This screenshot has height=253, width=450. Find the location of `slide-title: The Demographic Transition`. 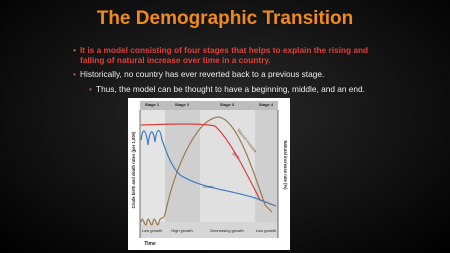

slide-title: The Demographic Transition is located at coordinates (225, 18).